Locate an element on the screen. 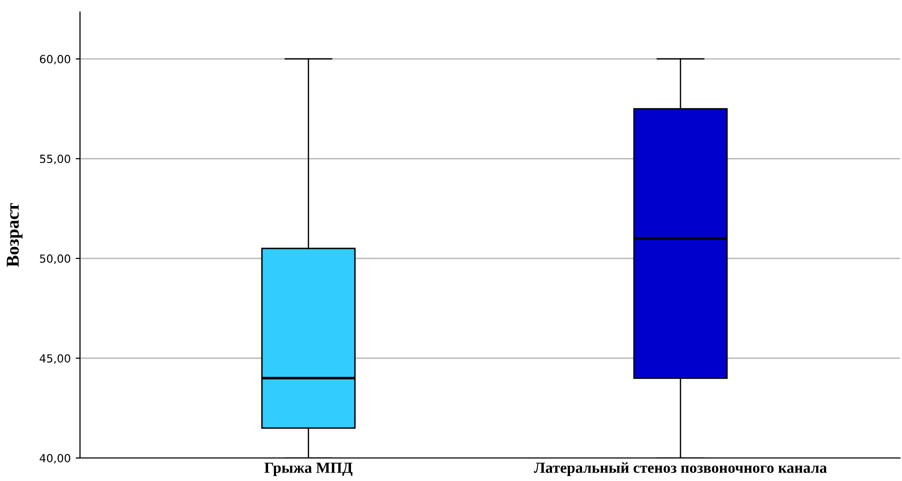 Image resolution: width=902 pixels, height=481 pixels. x-tick-label: Грыжа МПД is located at coordinates (308, 469).